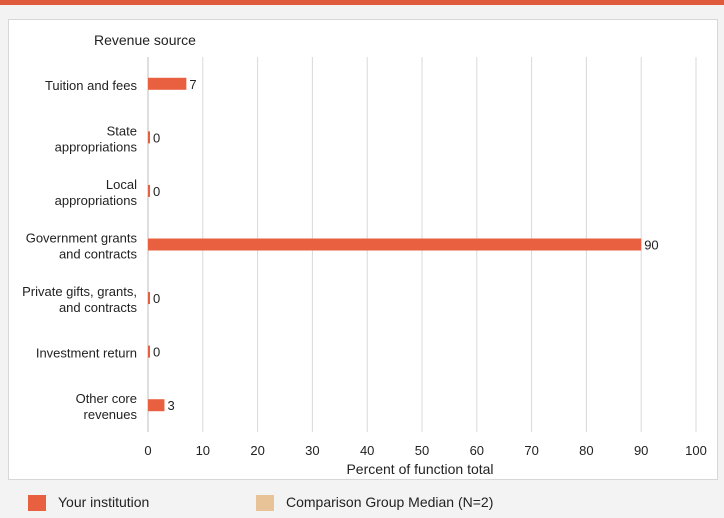 This screenshot has height=518, width=724. What do you see at coordinates (147, 450) in the screenshot?
I see `x-tick-label: 0` at bounding box center [147, 450].